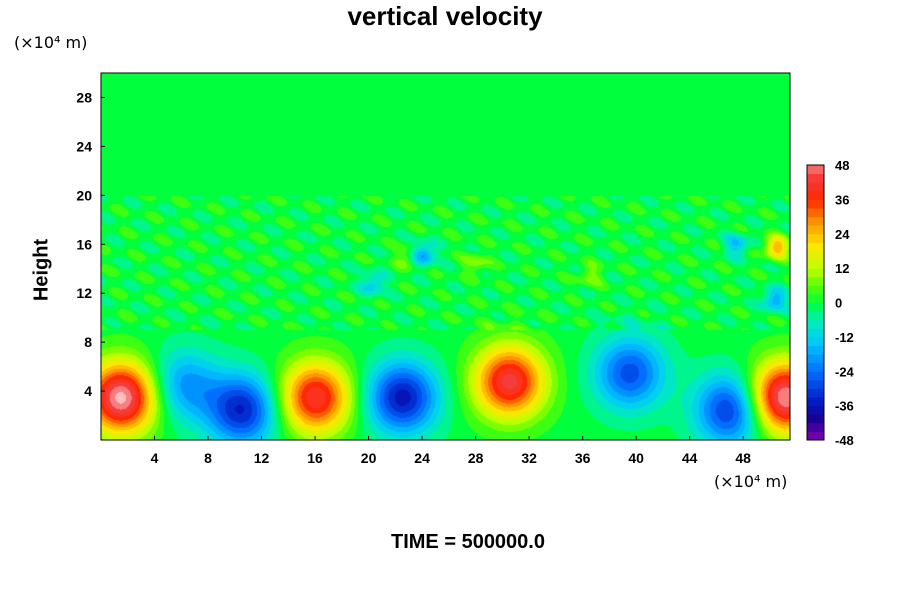 This screenshot has height=600, width=900. I want to click on x-tick-label: 12, so click(262, 458).